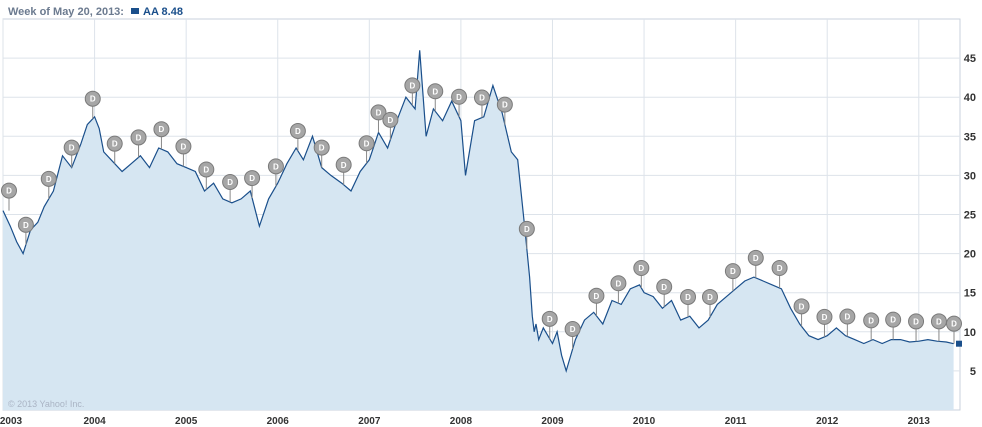  Describe the element at coordinates (135, 11) in the screenshot. I see `legend-swatch` at that location.